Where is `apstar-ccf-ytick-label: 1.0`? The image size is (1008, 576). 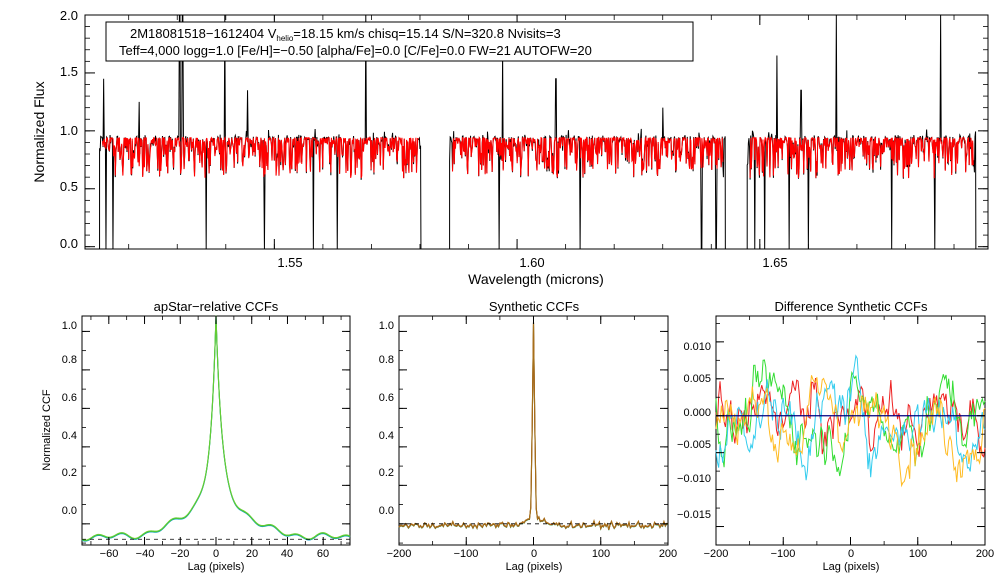 apstar-ccf-ytick-label: 1.0 is located at coordinates (69, 326).